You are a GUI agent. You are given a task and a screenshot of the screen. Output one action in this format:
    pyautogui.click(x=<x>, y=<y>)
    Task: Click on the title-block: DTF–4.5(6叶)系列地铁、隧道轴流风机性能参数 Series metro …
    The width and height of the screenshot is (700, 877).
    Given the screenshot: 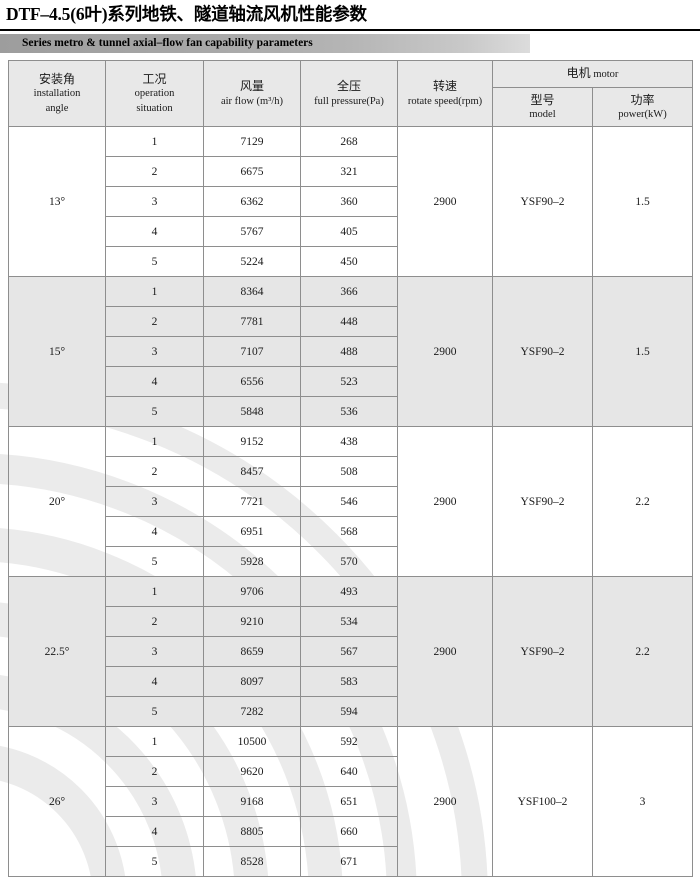 What is the action you would take?
    pyautogui.click(x=350, y=26)
    